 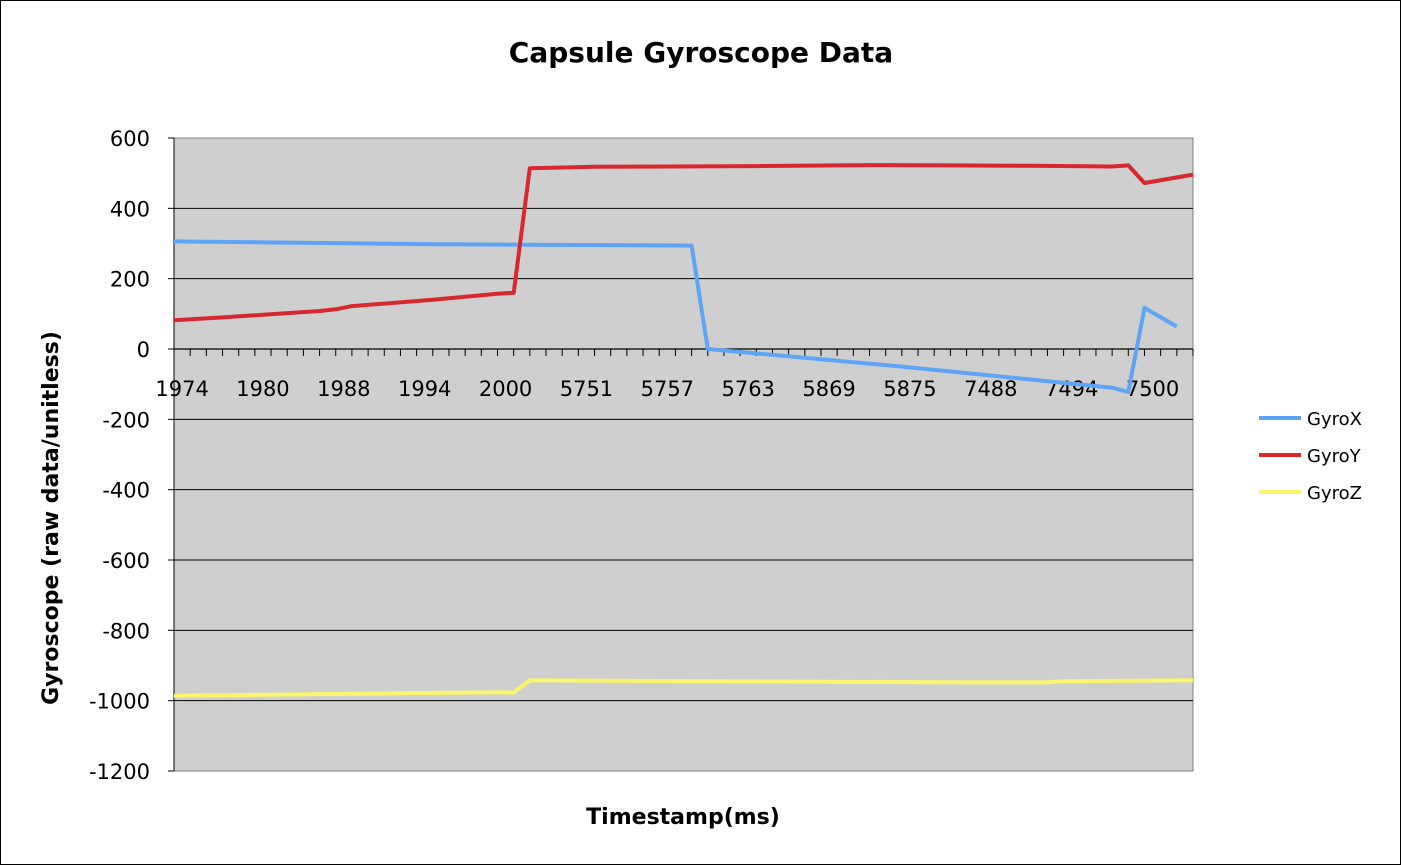 I want to click on x-tick-label: 2000, so click(x=505, y=389).